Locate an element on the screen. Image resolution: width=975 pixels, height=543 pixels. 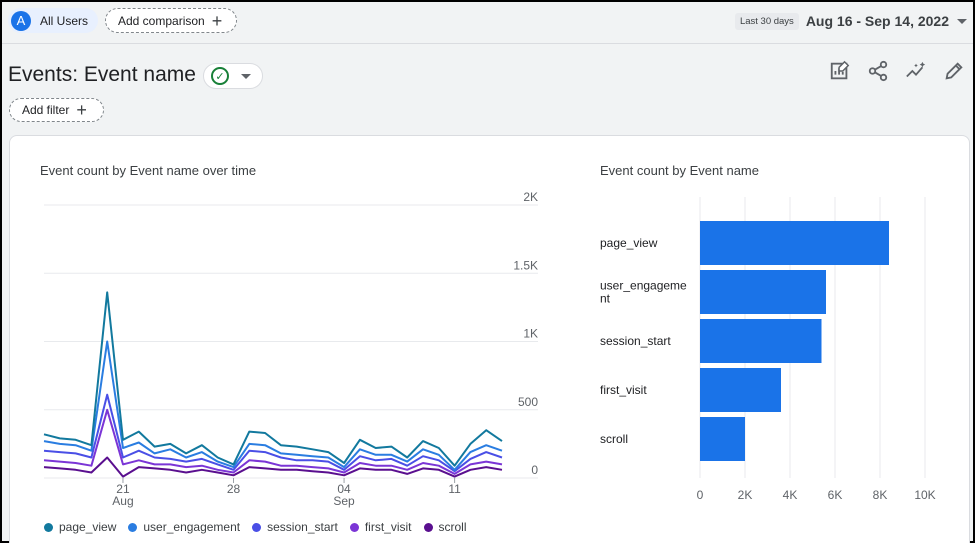
bar-chart-xtick-label: 2K is located at coordinates (745, 495).